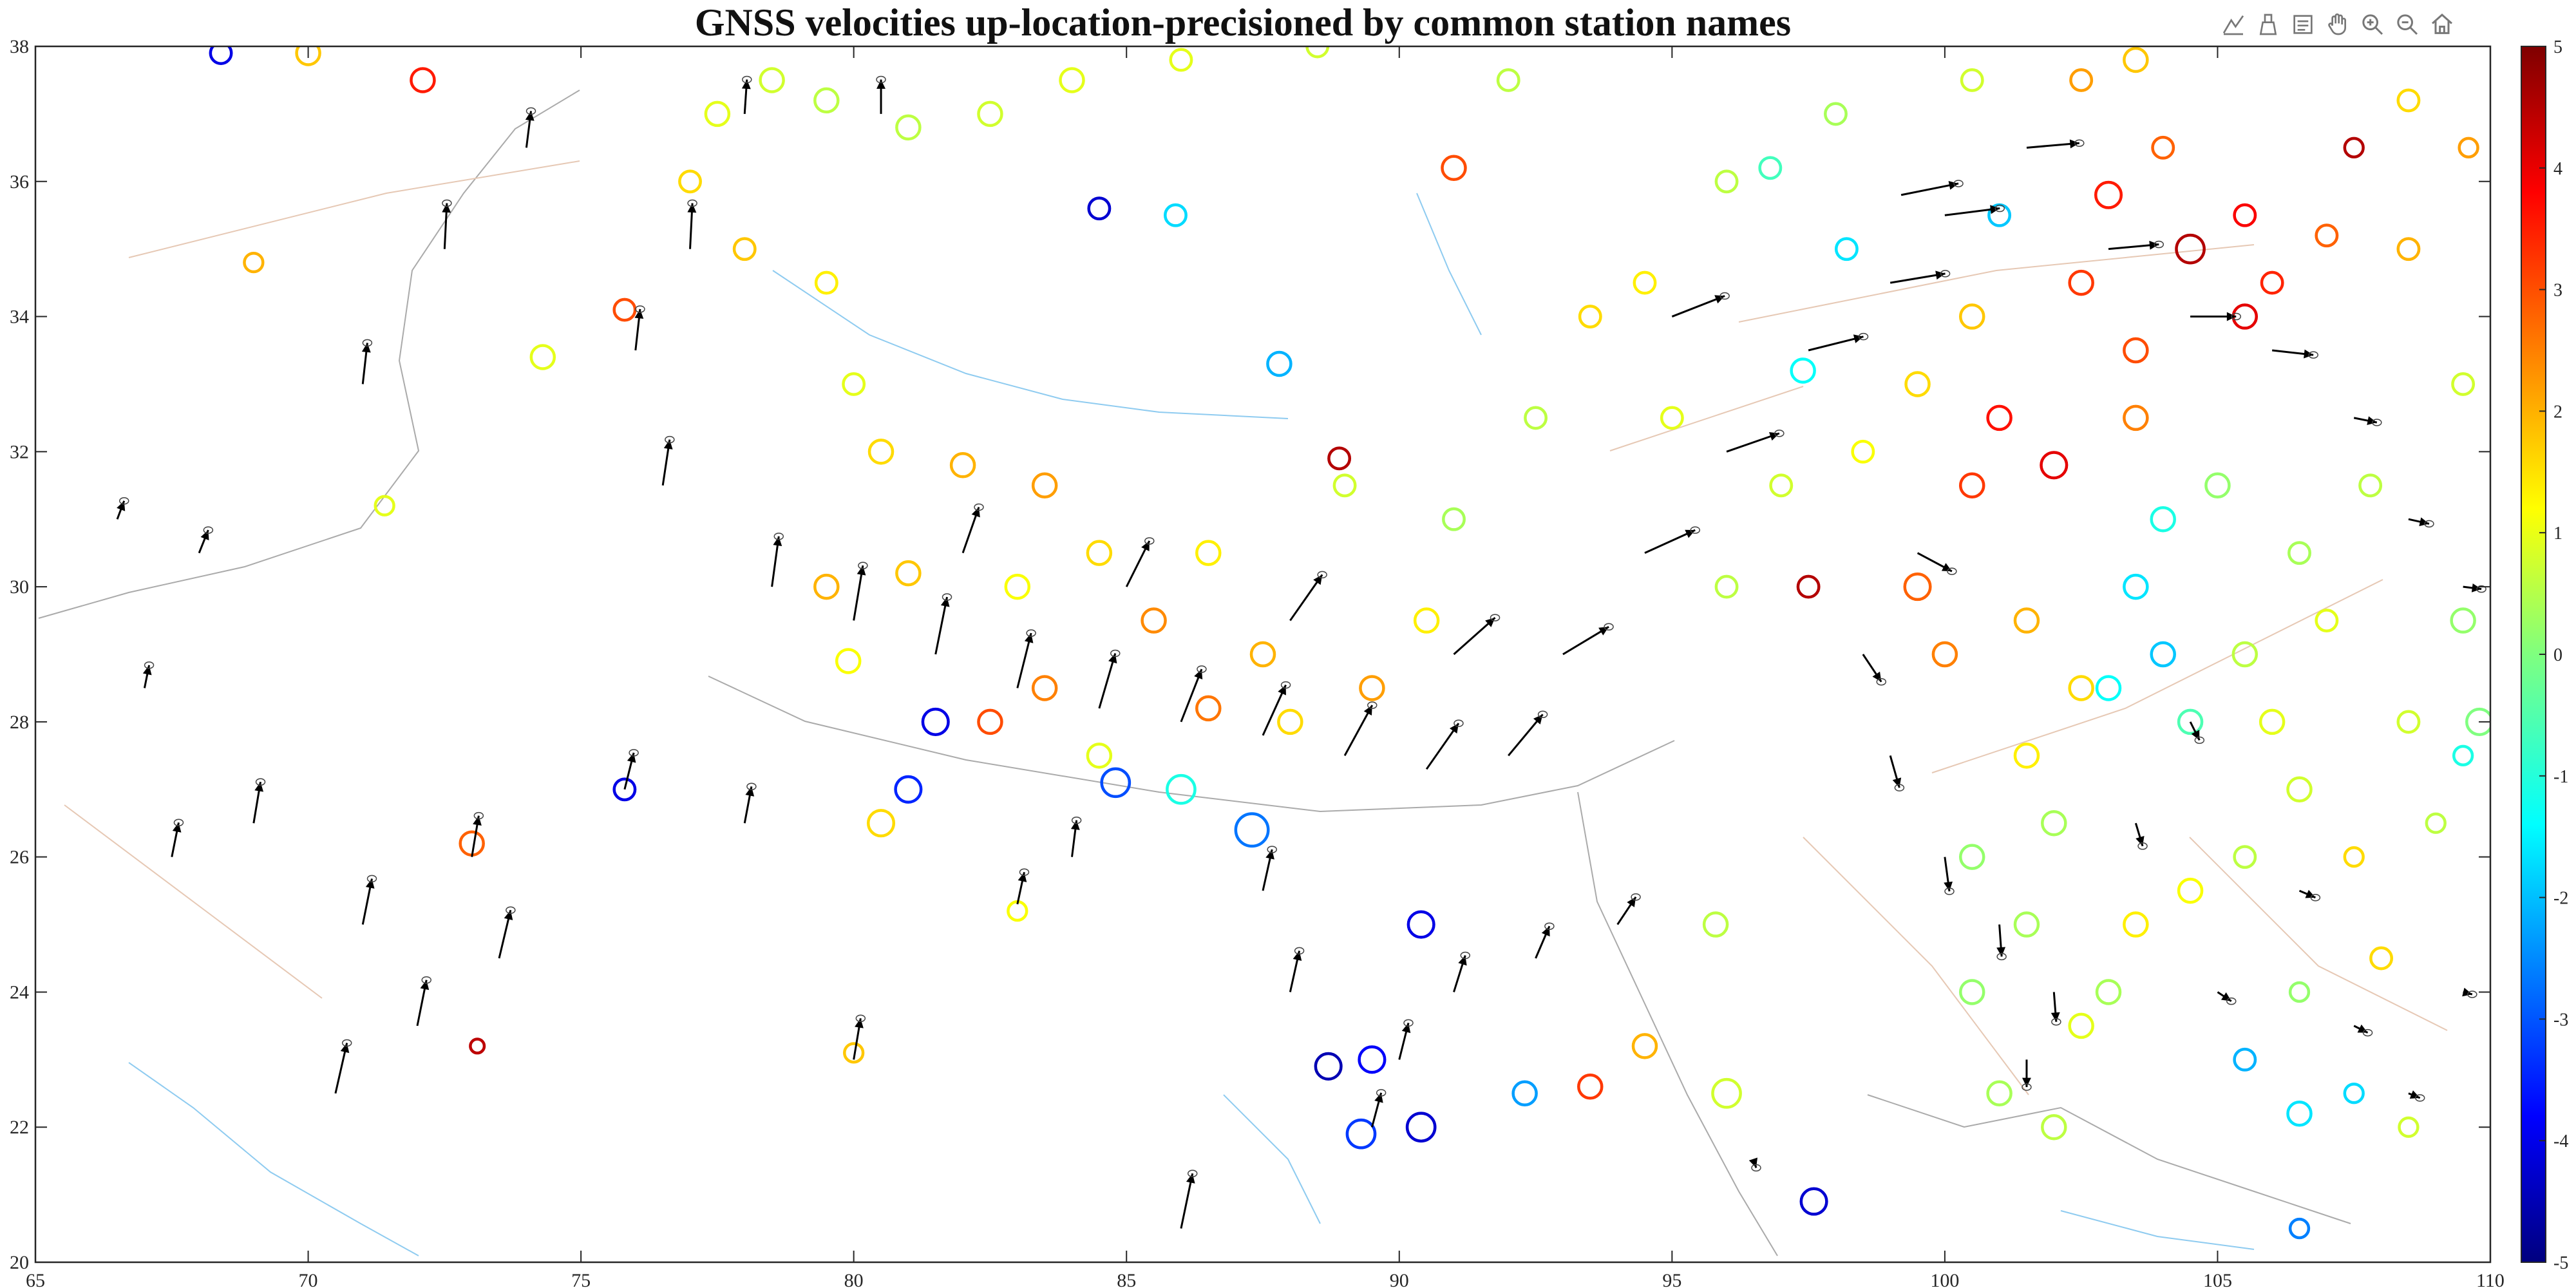 The width and height of the screenshot is (2576, 1288). I want to click on x-tick-label: 105, so click(2217, 1279).